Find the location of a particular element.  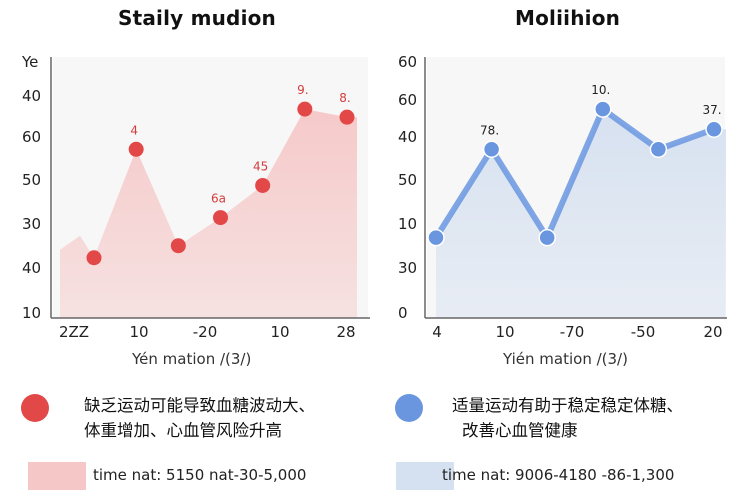

data-label: 10. is located at coordinates (600, 90).